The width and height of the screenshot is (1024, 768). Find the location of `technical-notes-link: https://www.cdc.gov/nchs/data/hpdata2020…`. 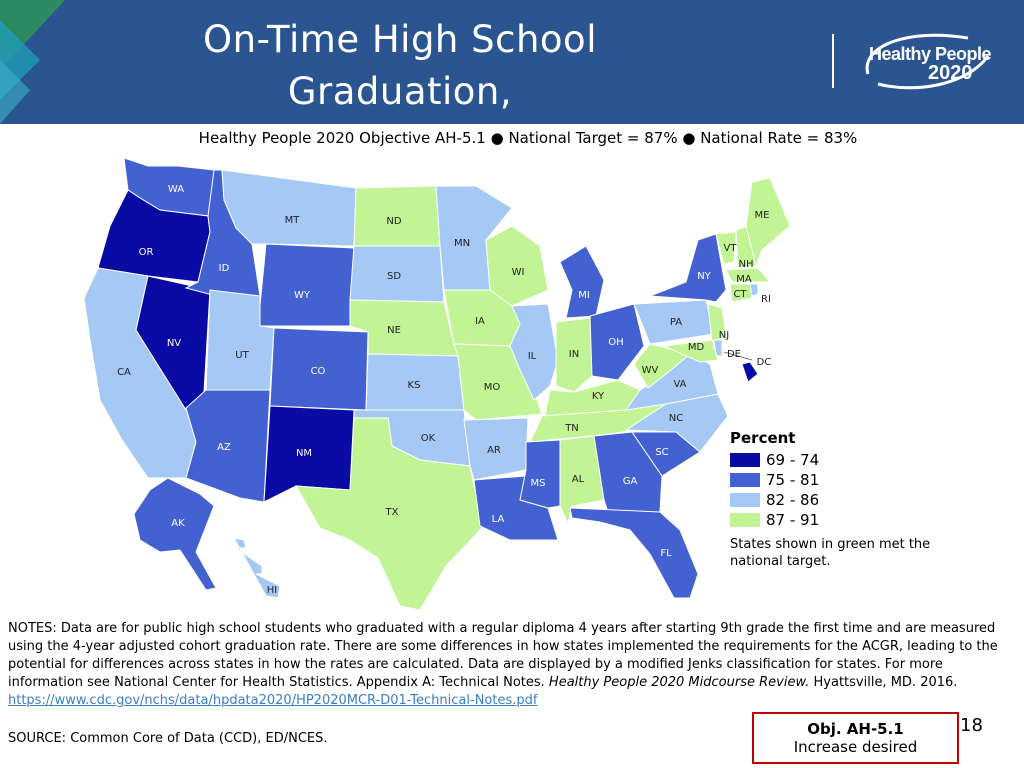

technical-notes-link: https://www.cdc.gov/nchs/data/hpdata2020… is located at coordinates (273, 700).